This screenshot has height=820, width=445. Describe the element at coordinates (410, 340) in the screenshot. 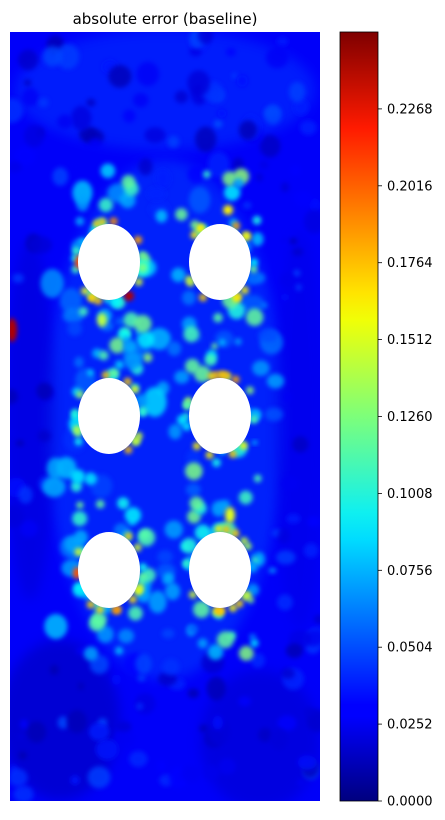

I see `colorbar-tick-label: 0.1512` at that location.